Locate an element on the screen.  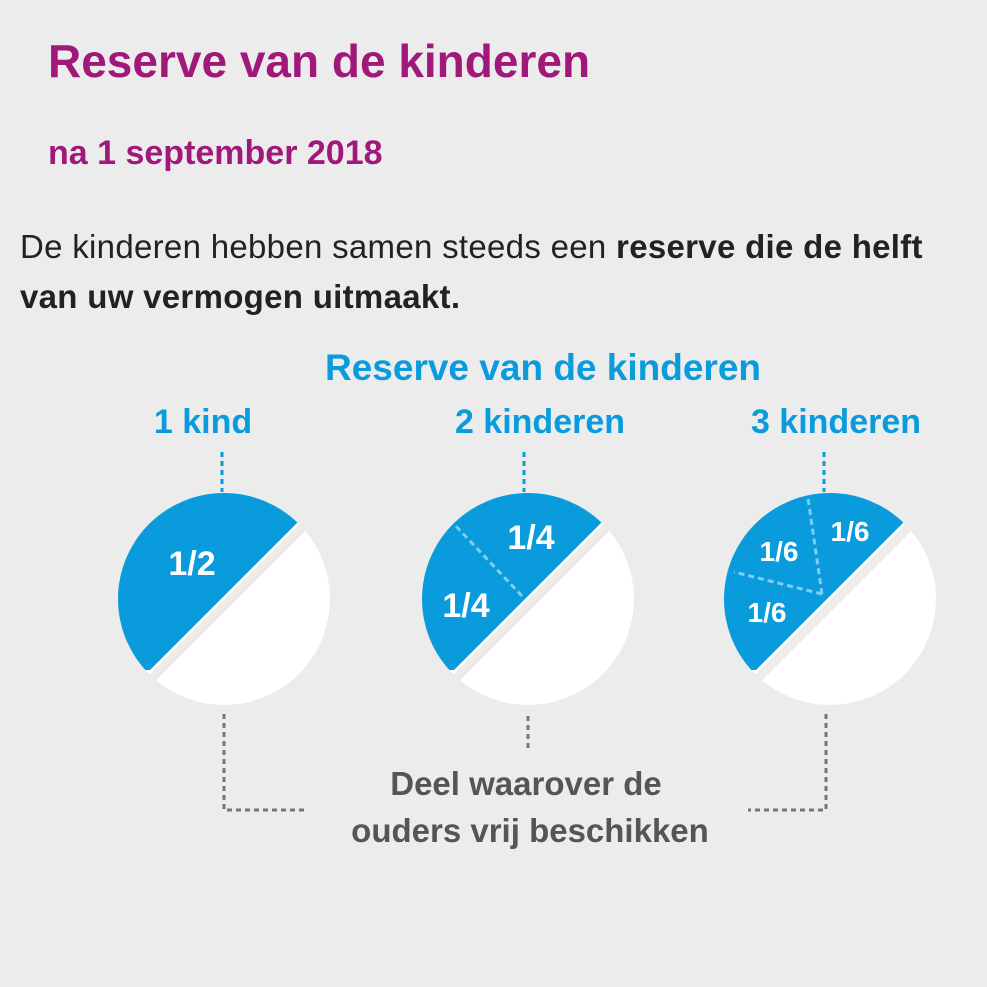
slice-label-3-1: 1/6 is located at coordinates (850, 531).